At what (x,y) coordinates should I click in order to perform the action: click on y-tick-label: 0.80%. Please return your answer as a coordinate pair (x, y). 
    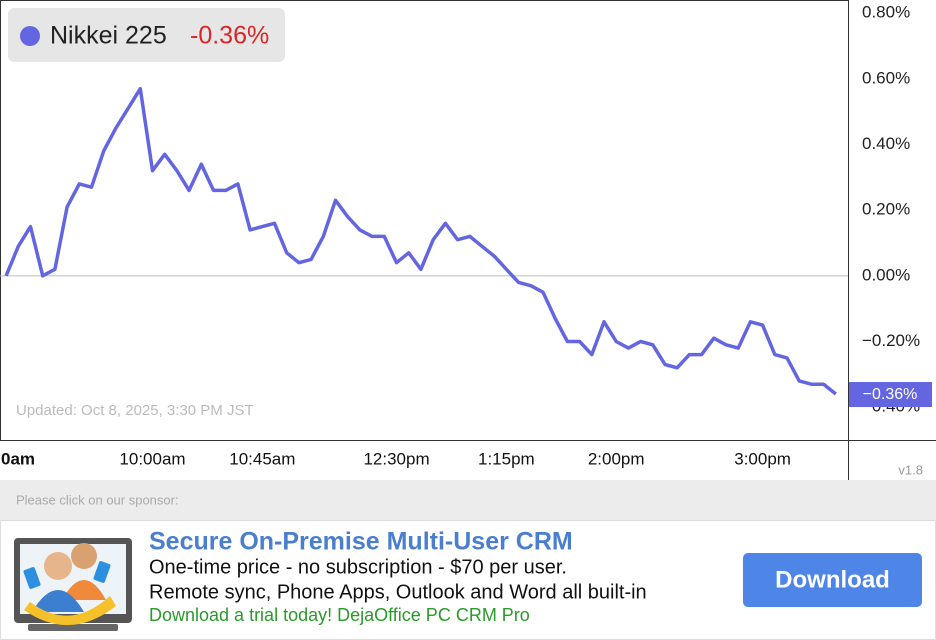
    Looking at the image, I should click on (886, 12).